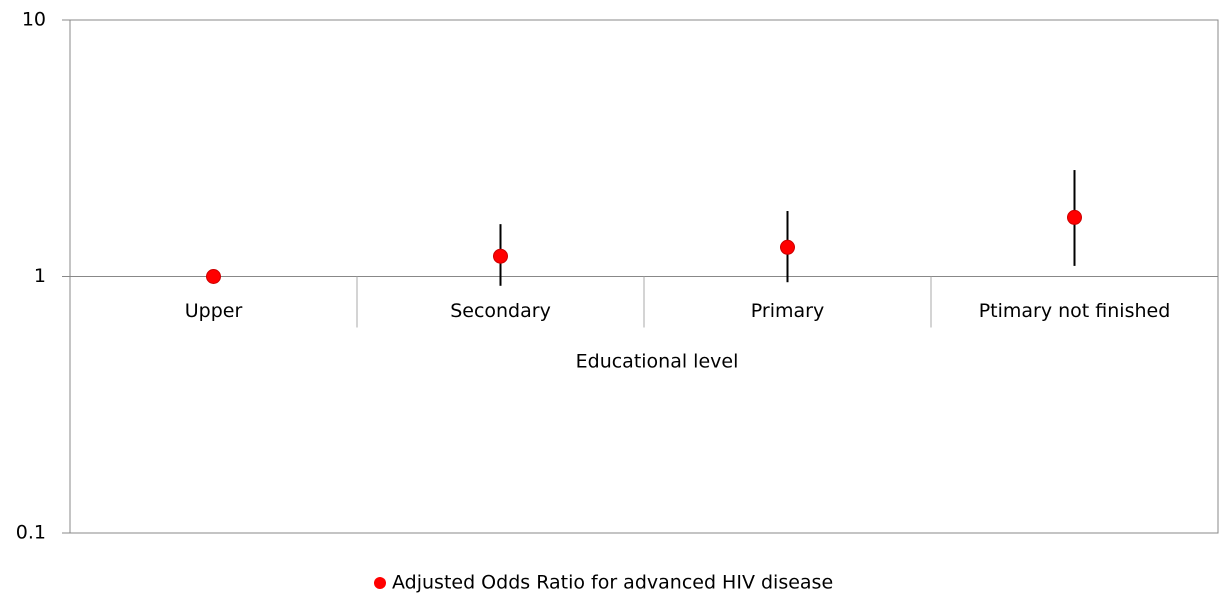  Describe the element at coordinates (787, 311) in the screenshot. I see `x-tick-label: Primary` at that location.